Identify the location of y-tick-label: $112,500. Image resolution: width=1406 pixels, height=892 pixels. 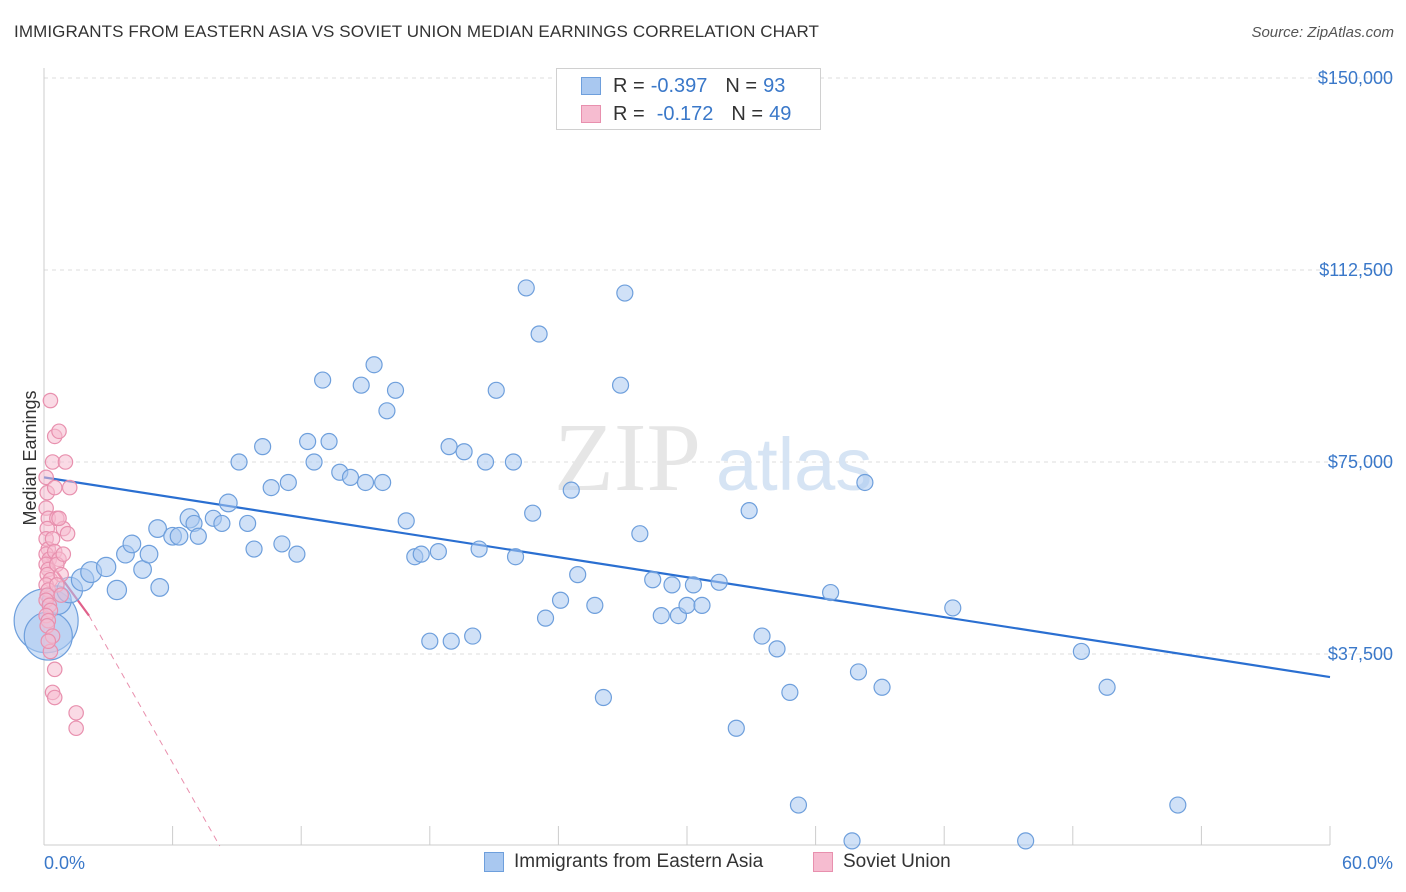
(1356, 270).